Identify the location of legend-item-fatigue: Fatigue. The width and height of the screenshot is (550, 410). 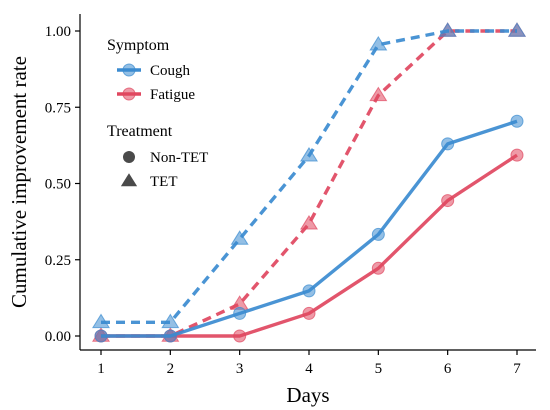
(156, 95).